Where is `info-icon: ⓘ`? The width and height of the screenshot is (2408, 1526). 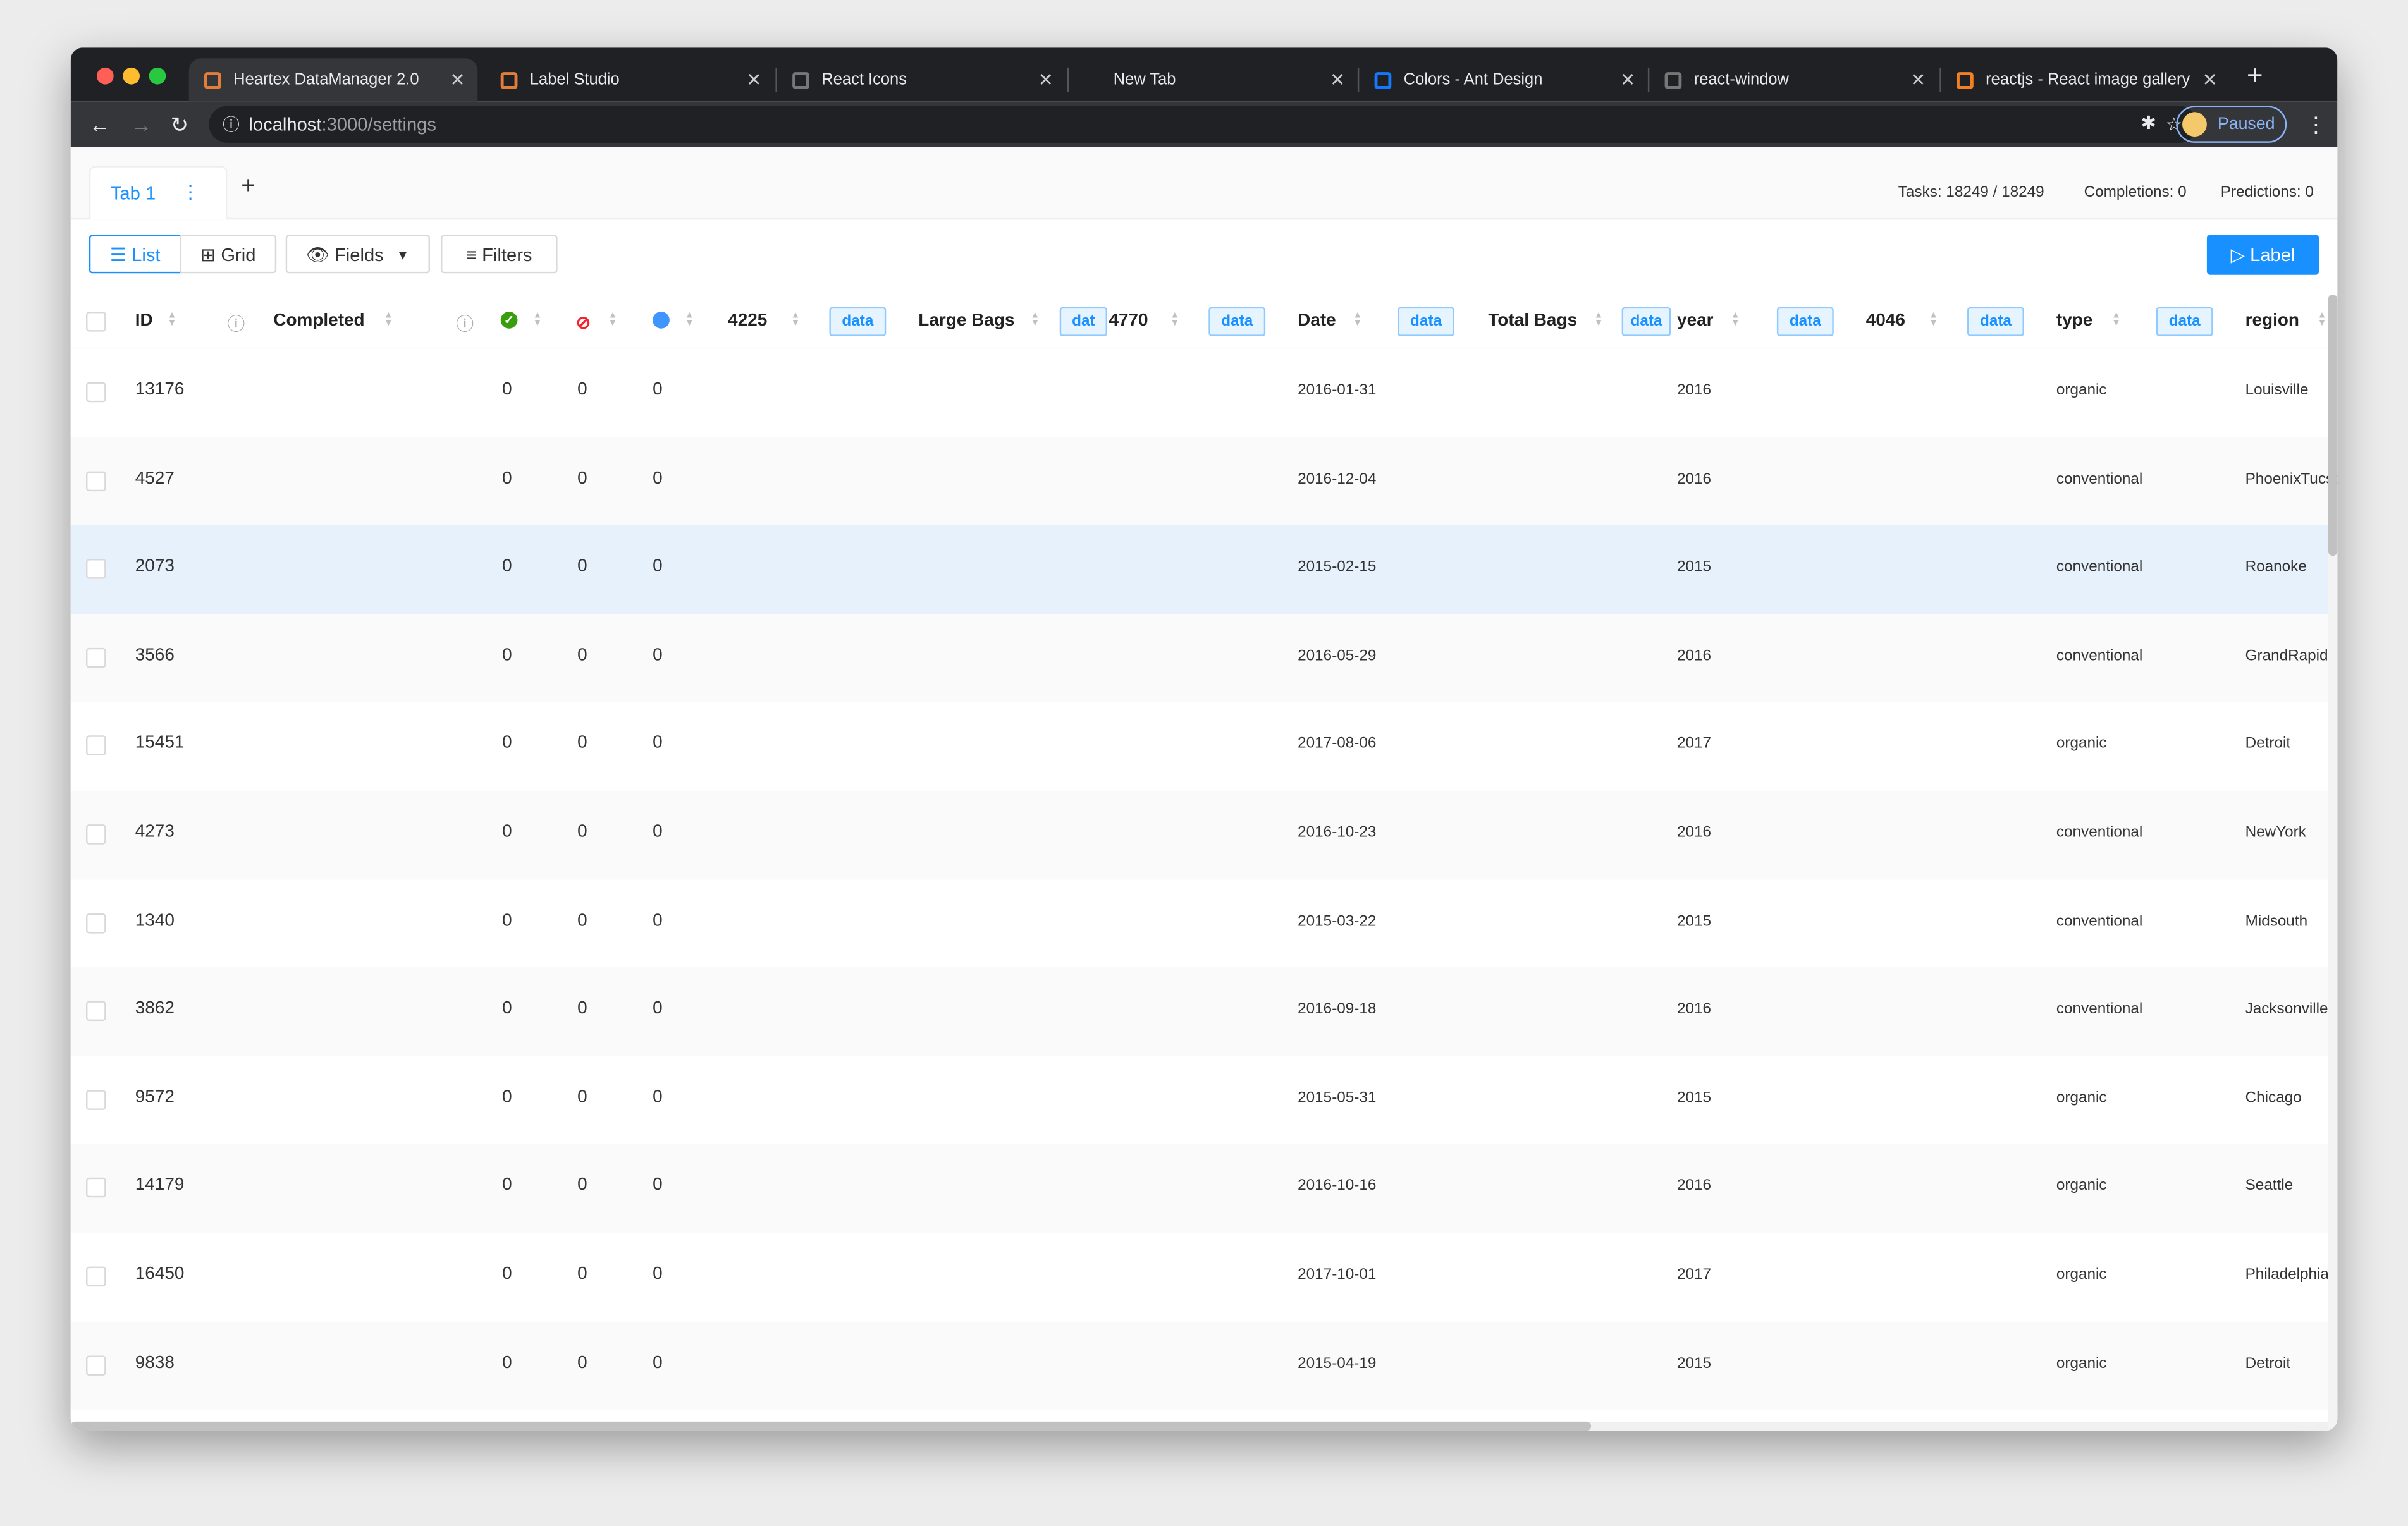 info-icon: ⓘ is located at coordinates (231, 125).